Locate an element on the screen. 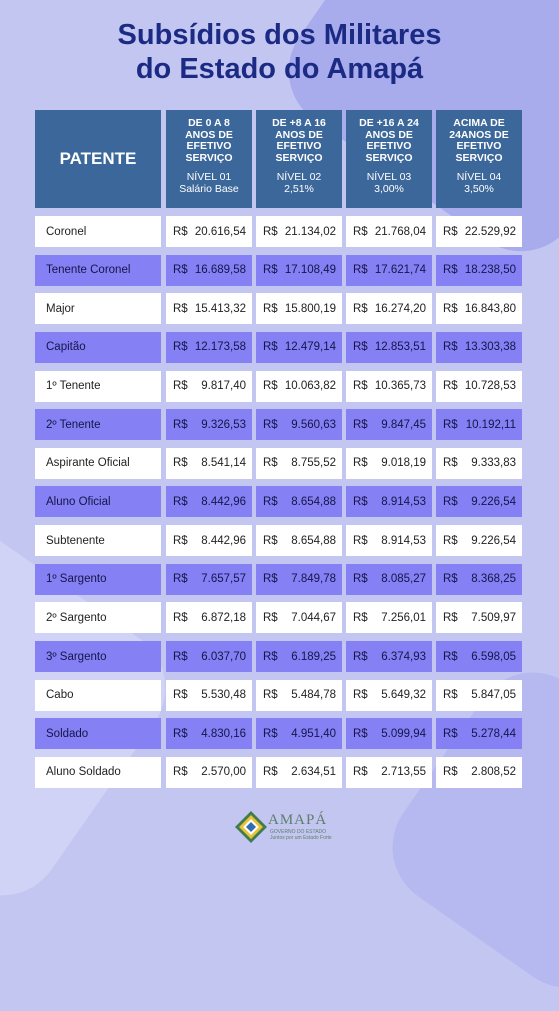 This screenshot has width=559, height=1011. salary-value: 5.484,78 is located at coordinates (313, 695).